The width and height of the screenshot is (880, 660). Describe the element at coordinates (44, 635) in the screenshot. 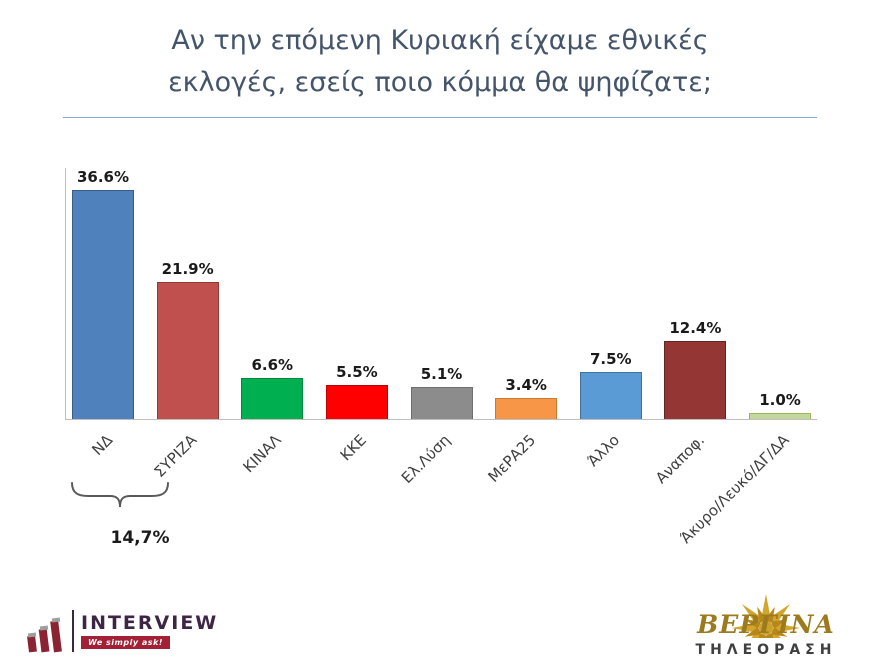

I see `interview-logo-icon` at that location.